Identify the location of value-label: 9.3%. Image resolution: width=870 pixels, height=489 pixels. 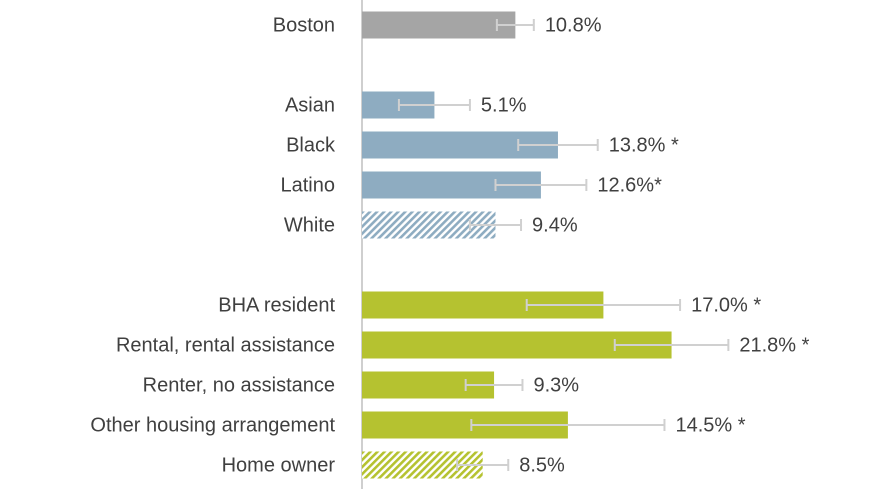
(556, 385).